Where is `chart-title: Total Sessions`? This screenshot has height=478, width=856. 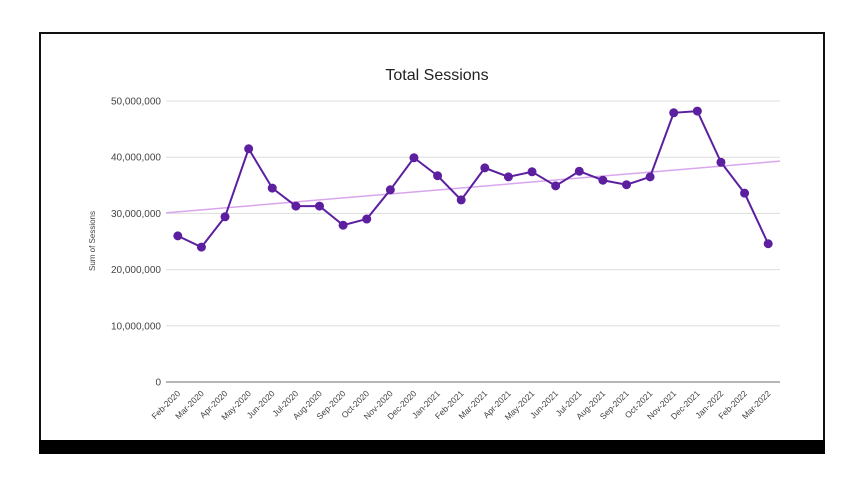
chart-title: Total Sessions is located at coordinates (436, 75).